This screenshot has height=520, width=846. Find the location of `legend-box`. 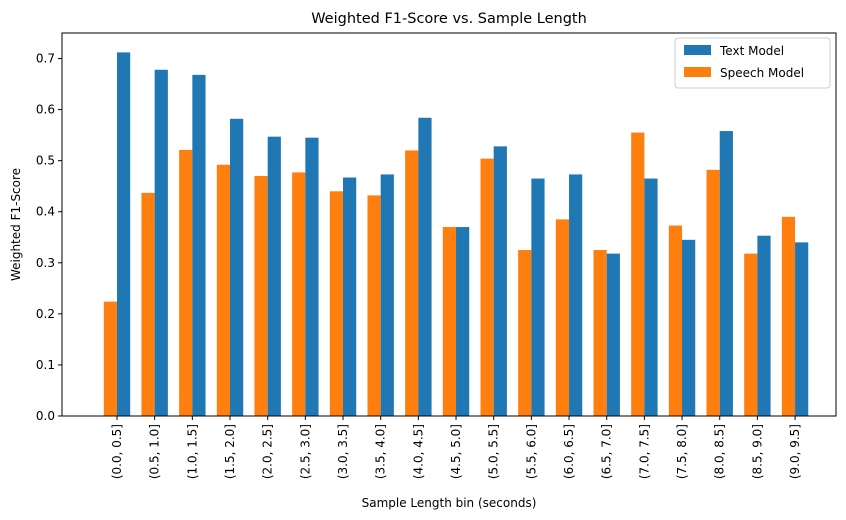

legend-box is located at coordinates (752, 63).